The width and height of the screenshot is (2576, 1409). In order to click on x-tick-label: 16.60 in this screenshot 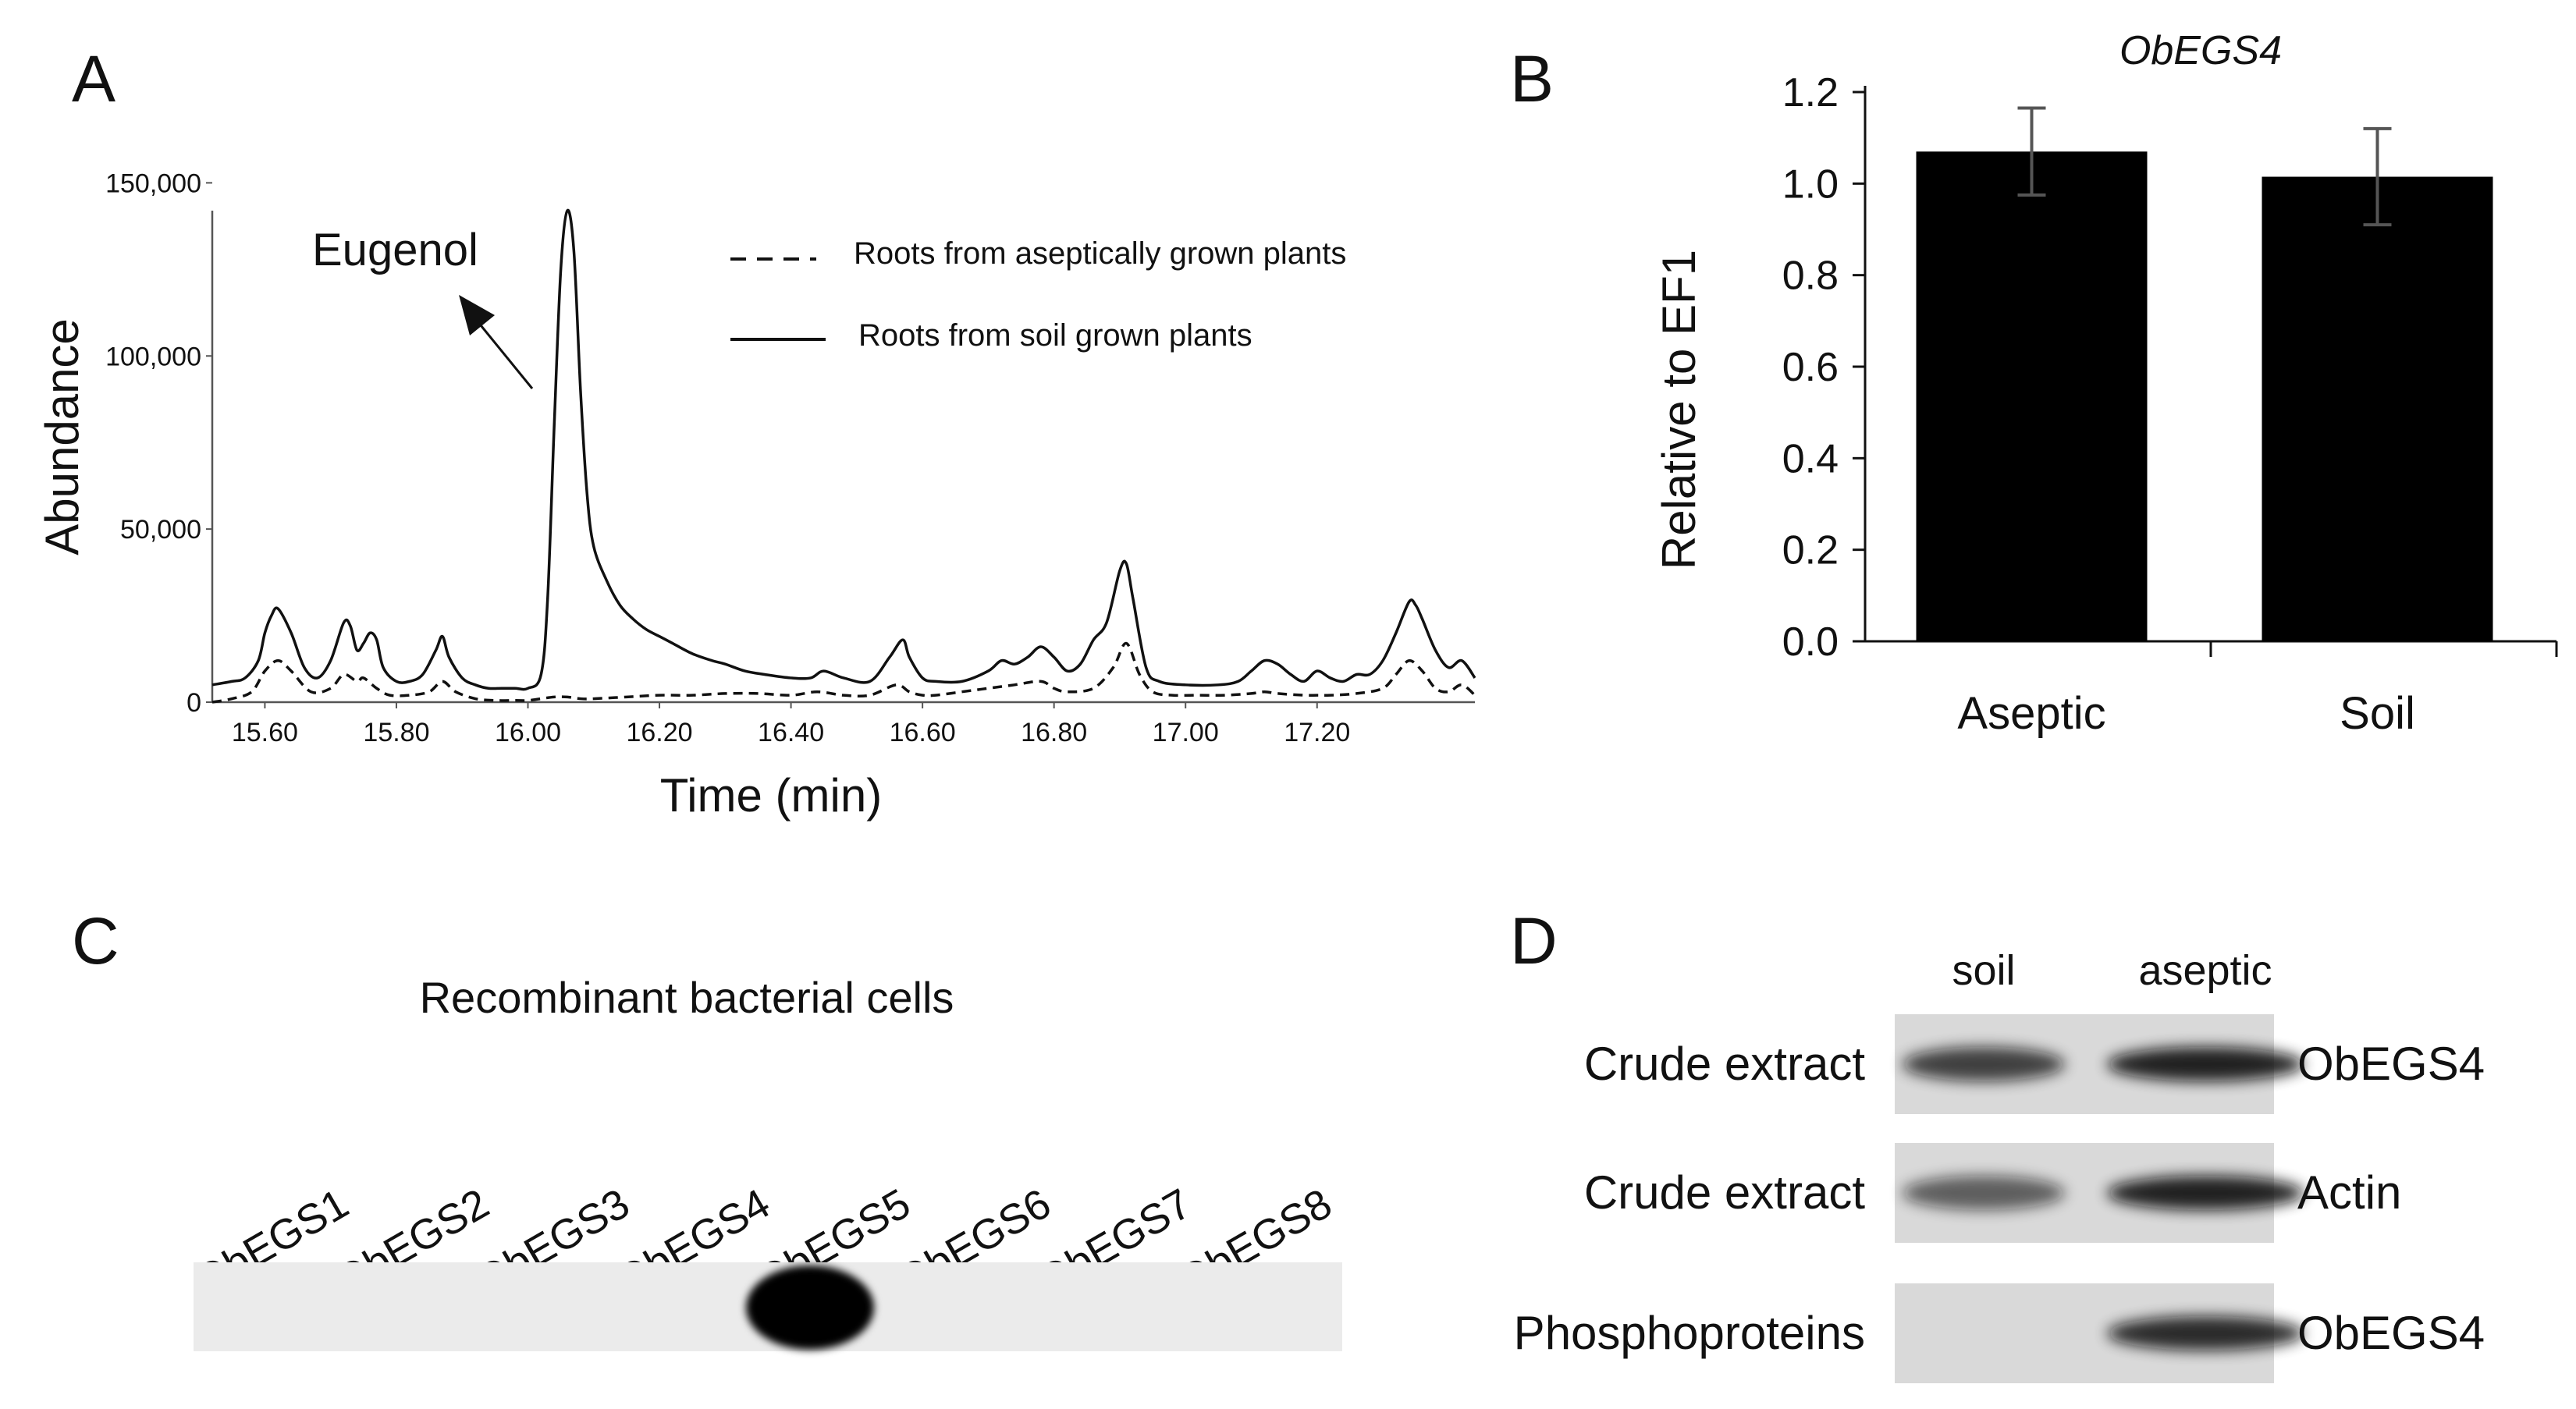, I will do `click(923, 733)`.